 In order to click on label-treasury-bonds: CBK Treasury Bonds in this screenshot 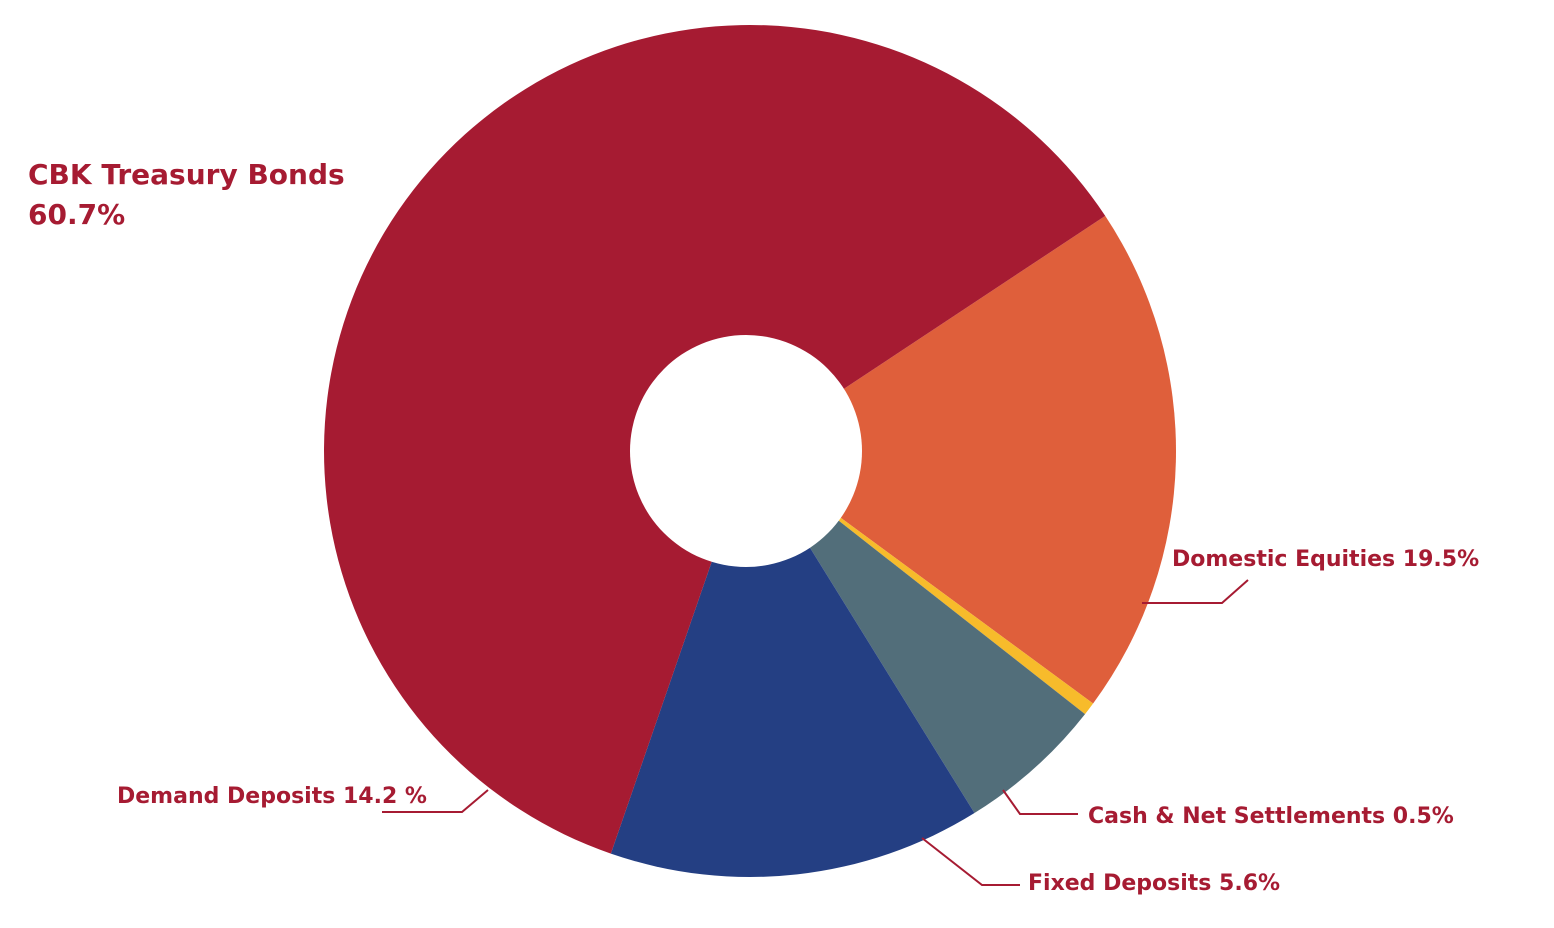, I will do `click(186, 174)`.